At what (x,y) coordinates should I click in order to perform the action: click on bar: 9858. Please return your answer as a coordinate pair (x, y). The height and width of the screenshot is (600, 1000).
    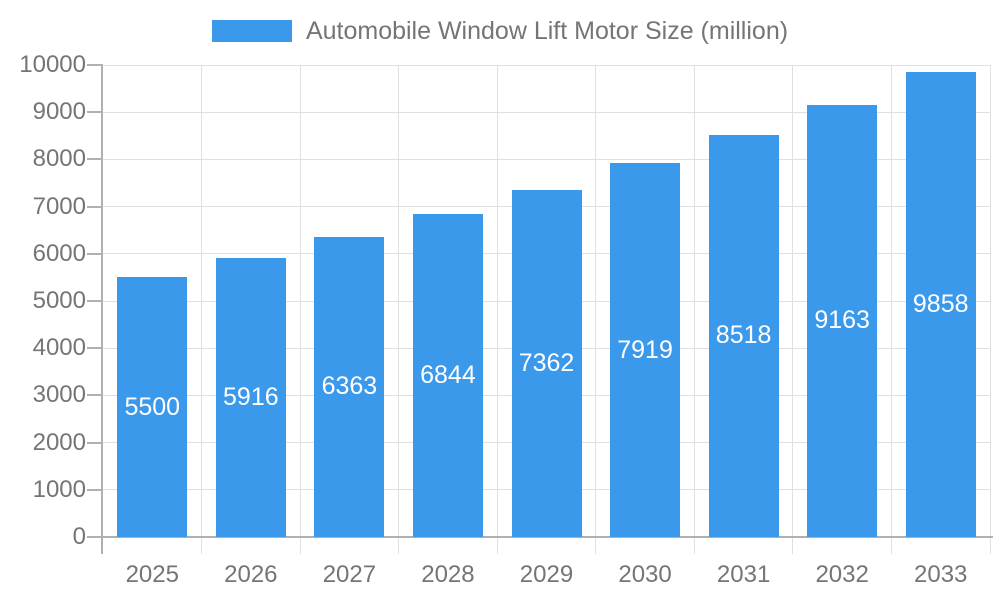
    Looking at the image, I should click on (940, 304).